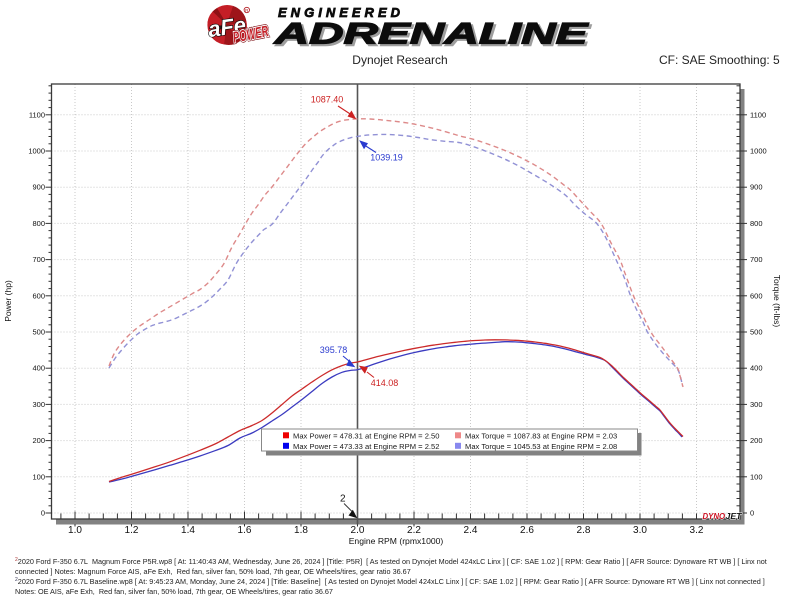  What do you see at coordinates (584, 530) in the screenshot?
I see `svg-text: 2.8` at bounding box center [584, 530].